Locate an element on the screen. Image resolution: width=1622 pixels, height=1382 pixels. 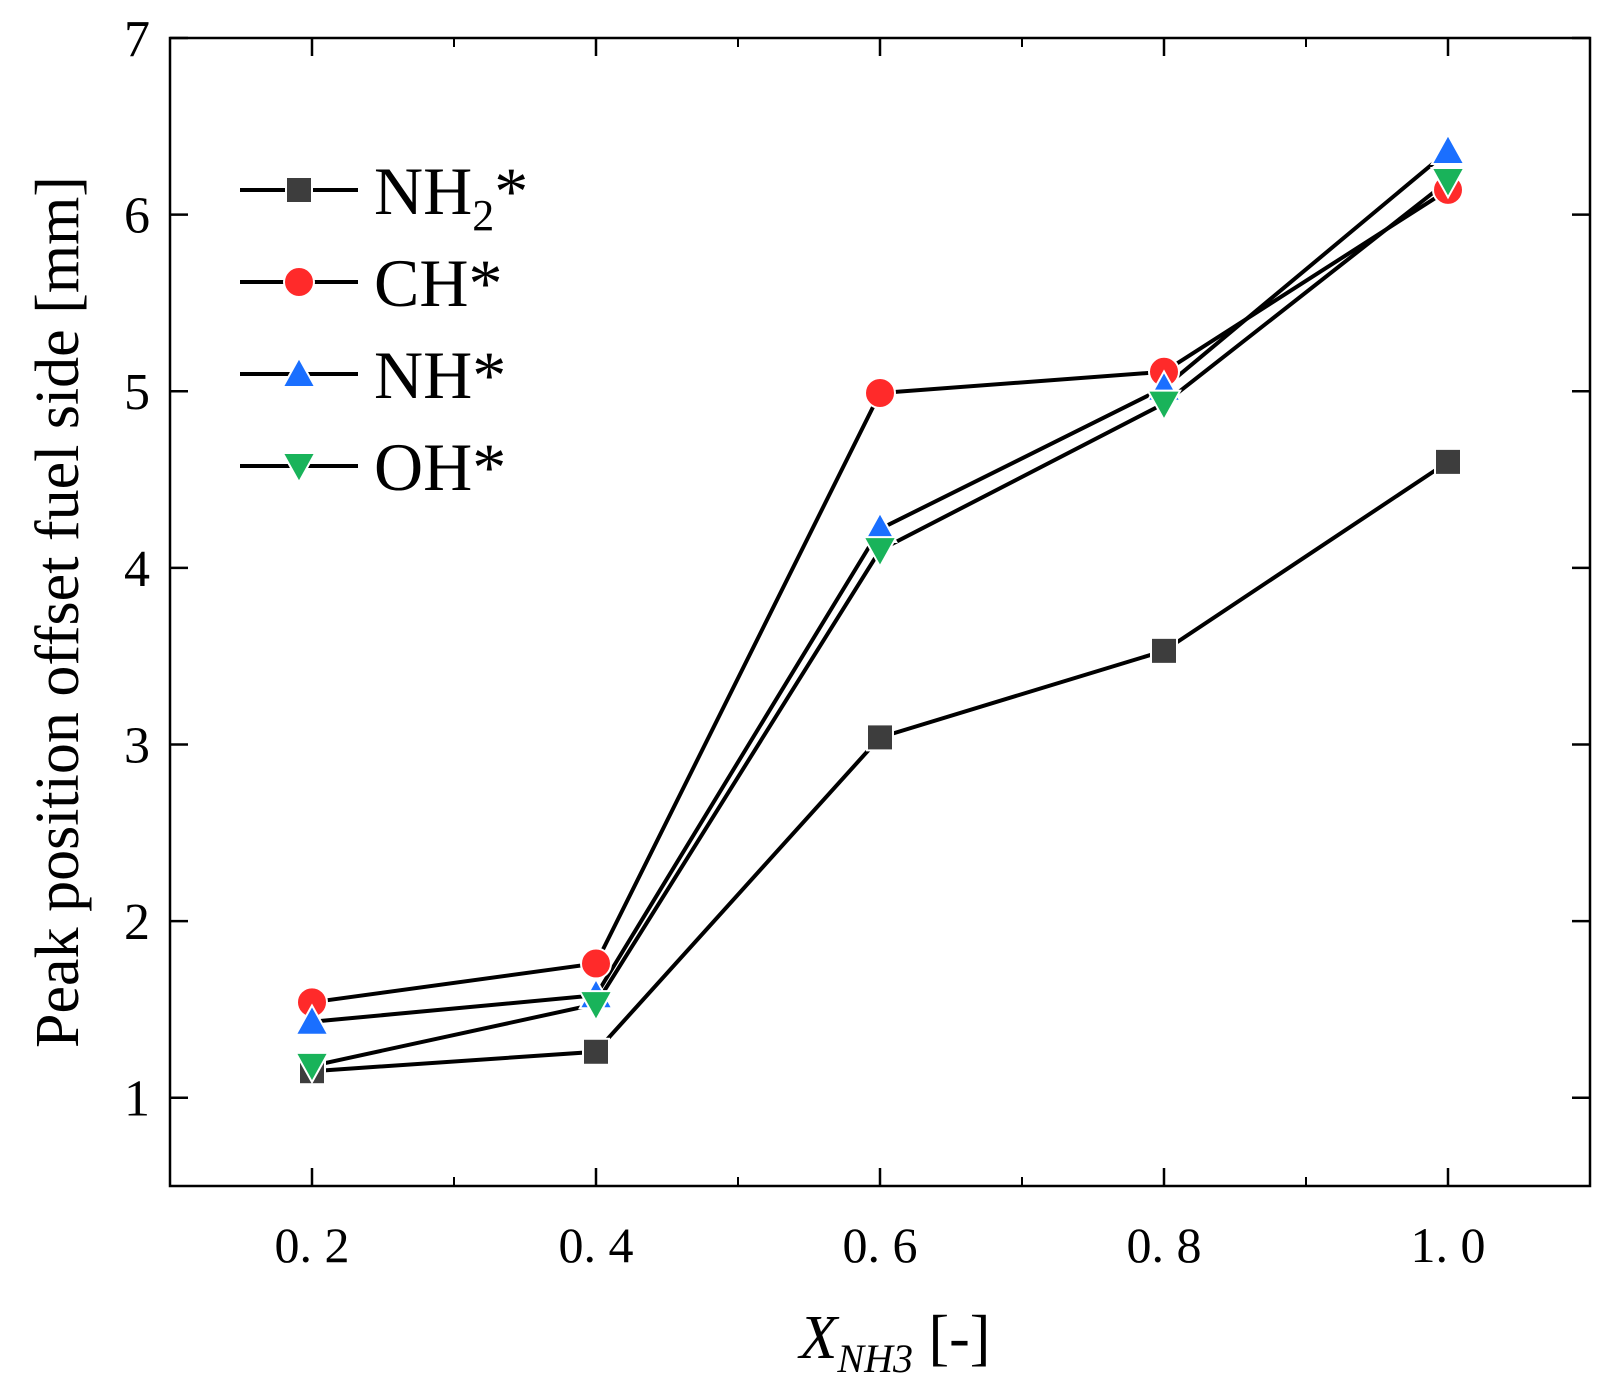
legend-marker-ch is located at coordinates (299, 282).